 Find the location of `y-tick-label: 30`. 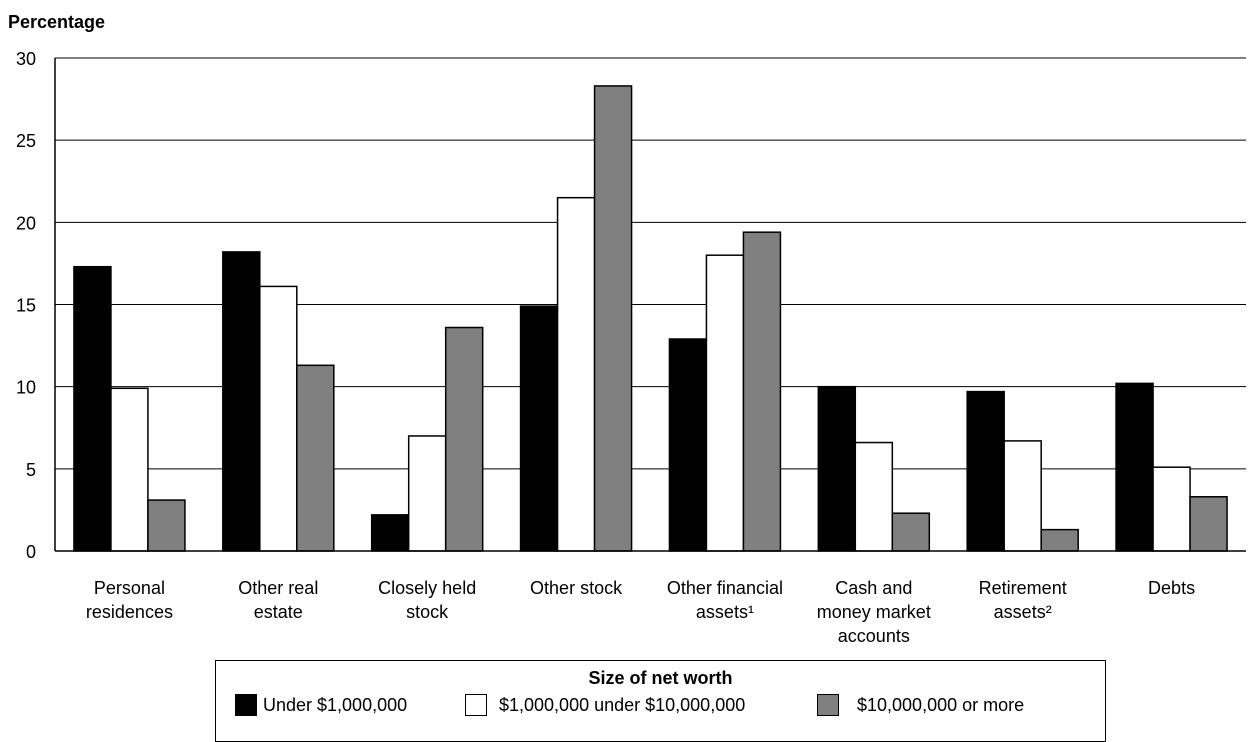

y-tick-label: 30 is located at coordinates (26, 59).